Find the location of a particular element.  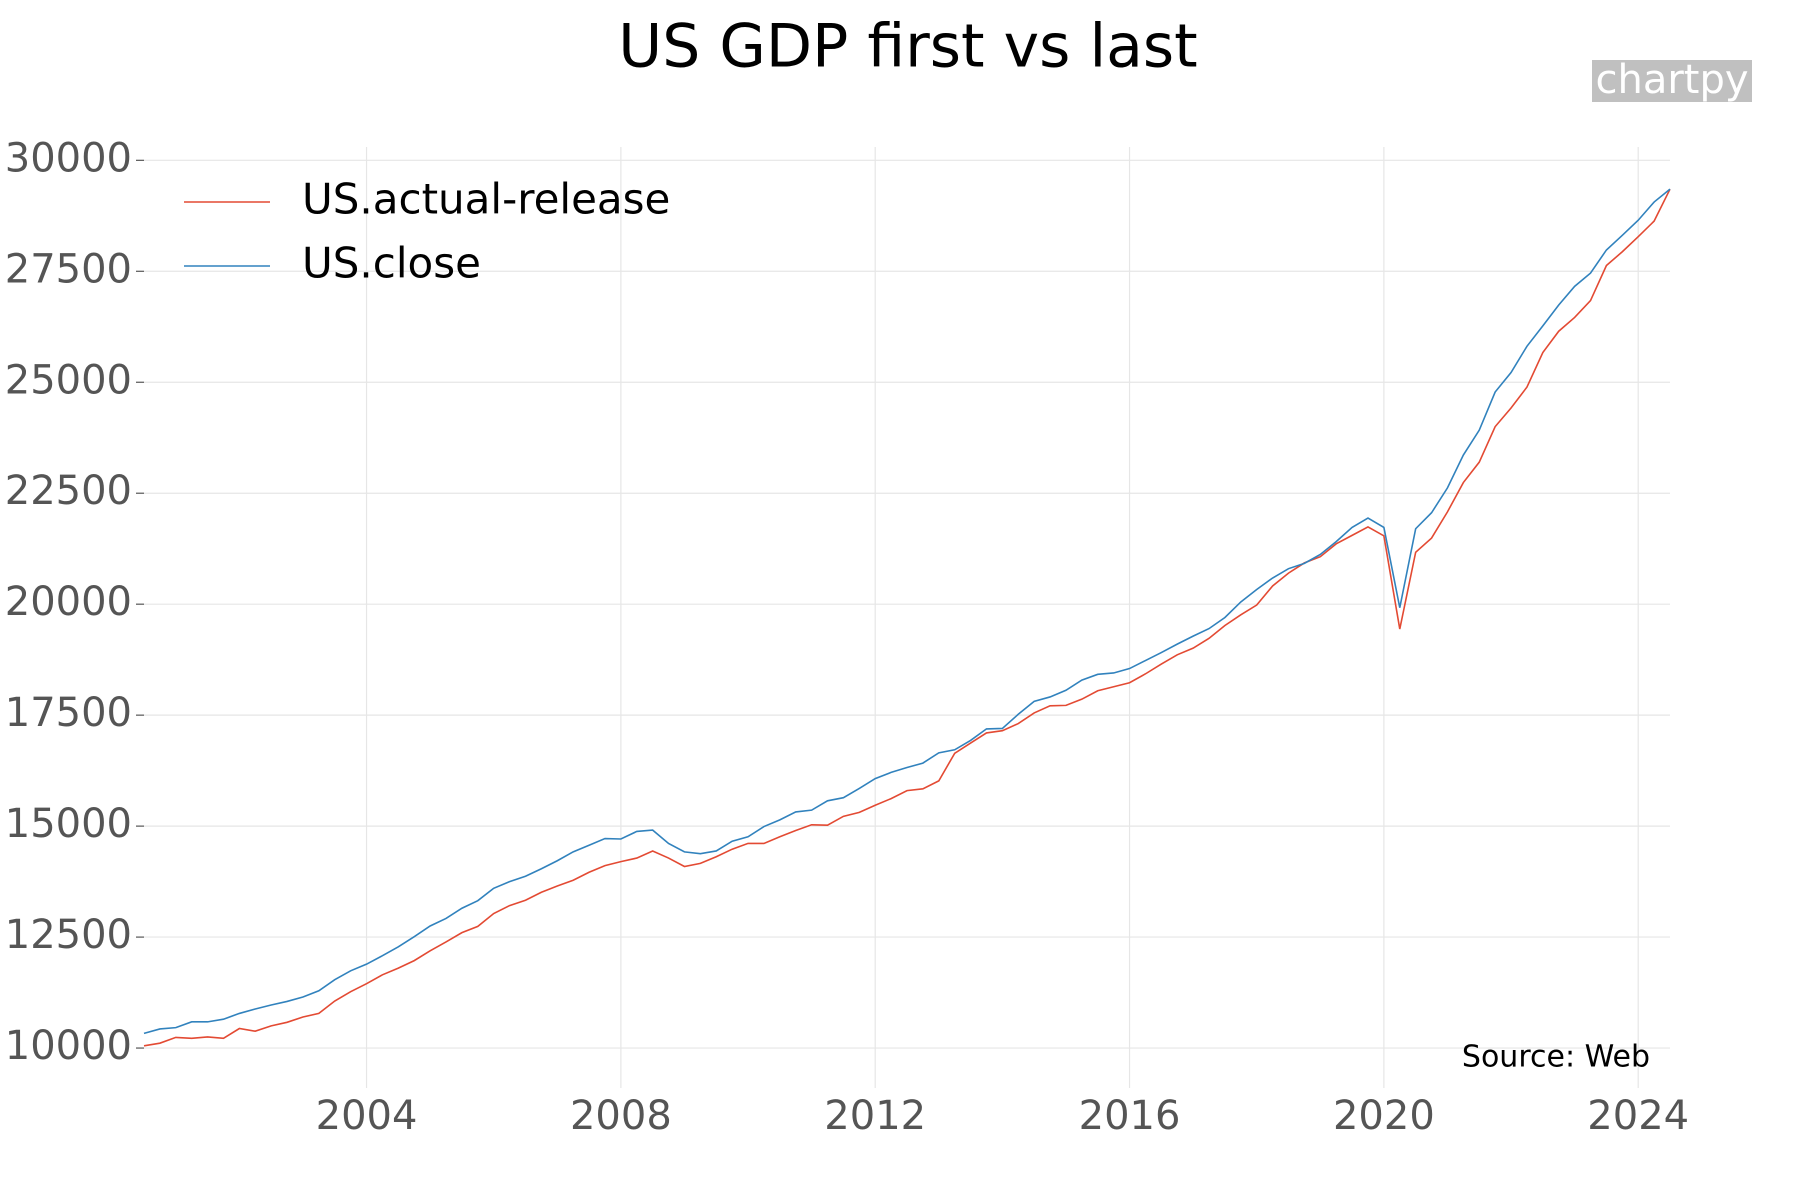

x-tick-label: 2004 is located at coordinates (367, 1116).